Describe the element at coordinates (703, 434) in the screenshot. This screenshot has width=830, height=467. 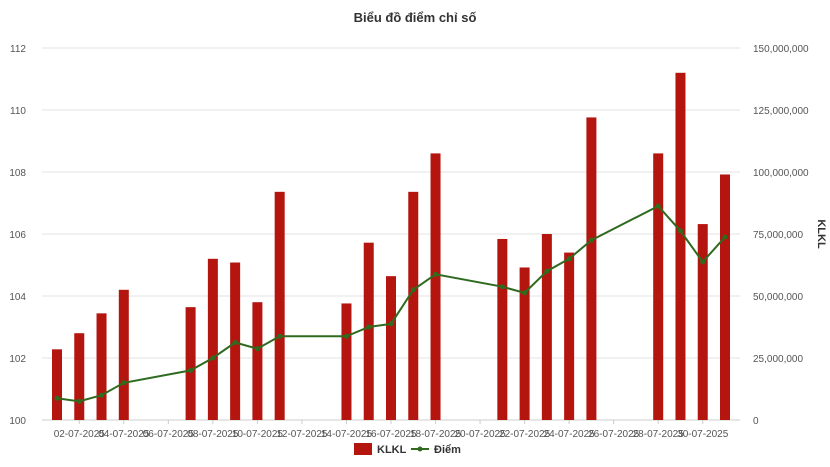
I see `x-tick-label: 30-07-2025` at that location.